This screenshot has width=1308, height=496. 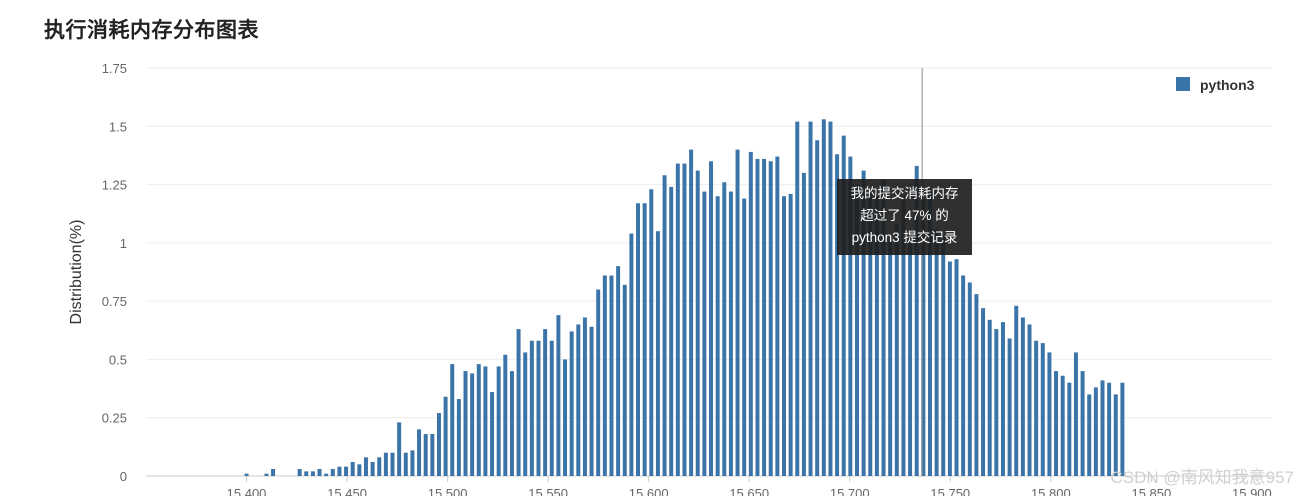 What do you see at coordinates (1183, 84) in the screenshot?
I see `legend-swatch` at bounding box center [1183, 84].